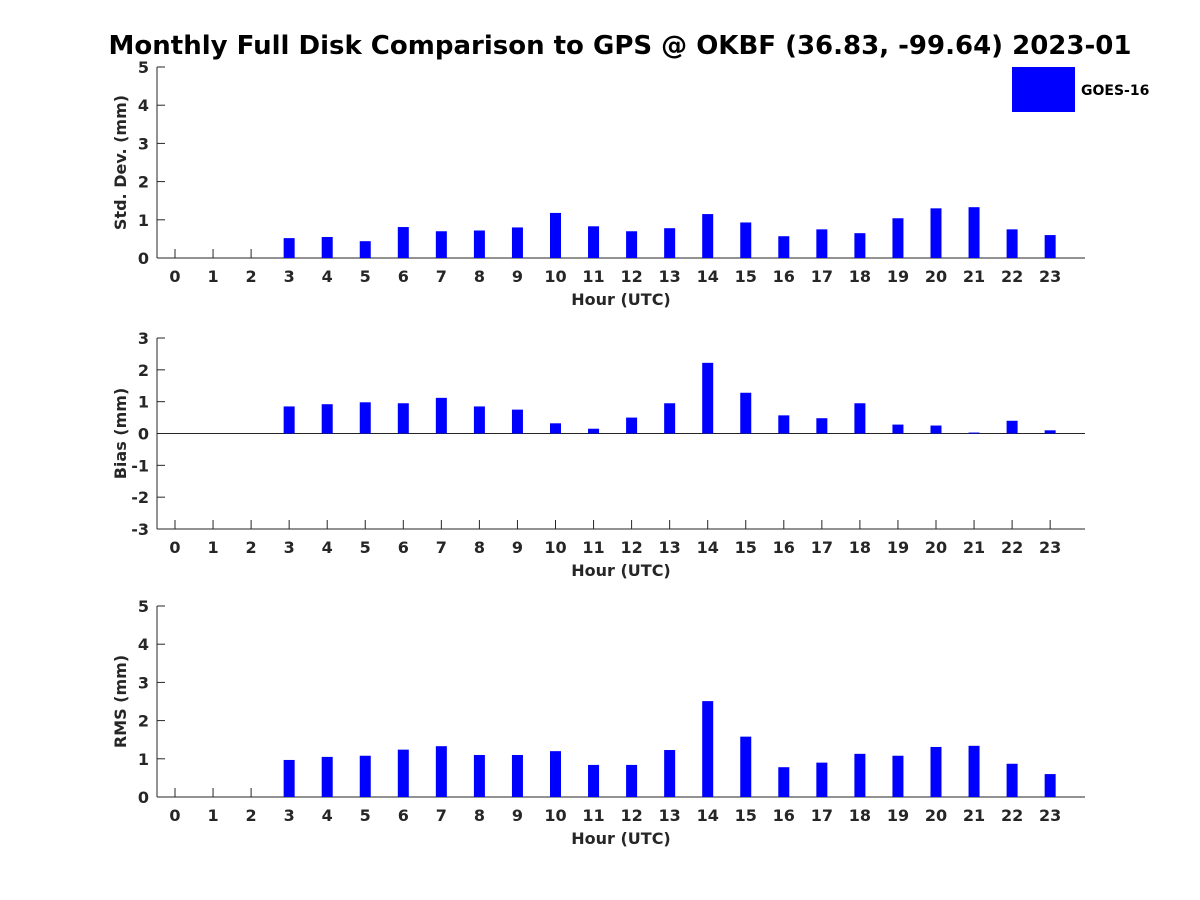 The width and height of the screenshot is (1200, 900). What do you see at coordinates (403, 815) in the screenshot?
I see `x-tick-label: 6` at bounding box center [403, 815].